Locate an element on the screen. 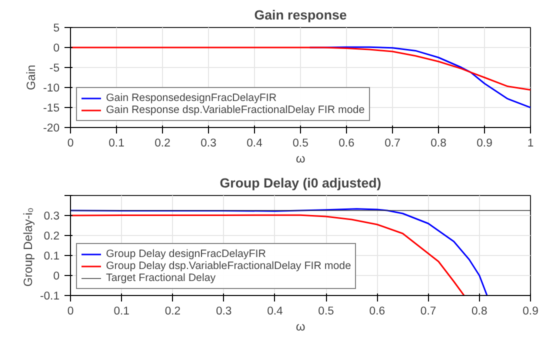  y-axis-title: Group Delay-i₀ is located at coordinates (27, 247).